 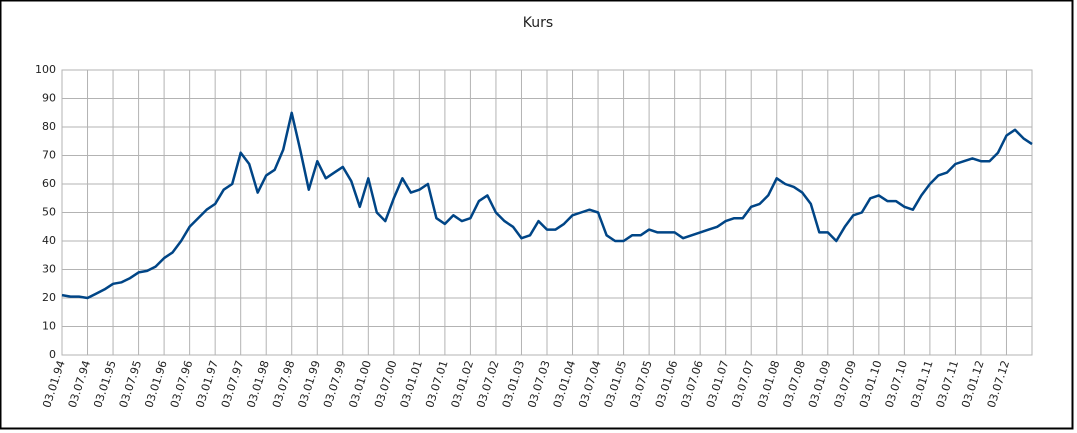 What do you see at coordinates (49, 155) in the screenshot?
I see `y-tick-label: 70` at bounding box center [49, 155].